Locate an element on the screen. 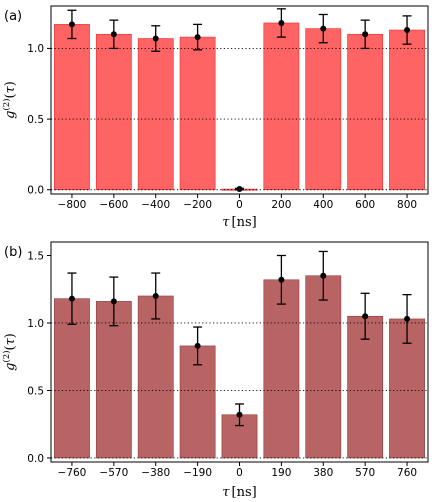 Image resolution: width=436 pixels, height=502 pixels. x-tick-label: −190 is located at coordinates (197, 473).